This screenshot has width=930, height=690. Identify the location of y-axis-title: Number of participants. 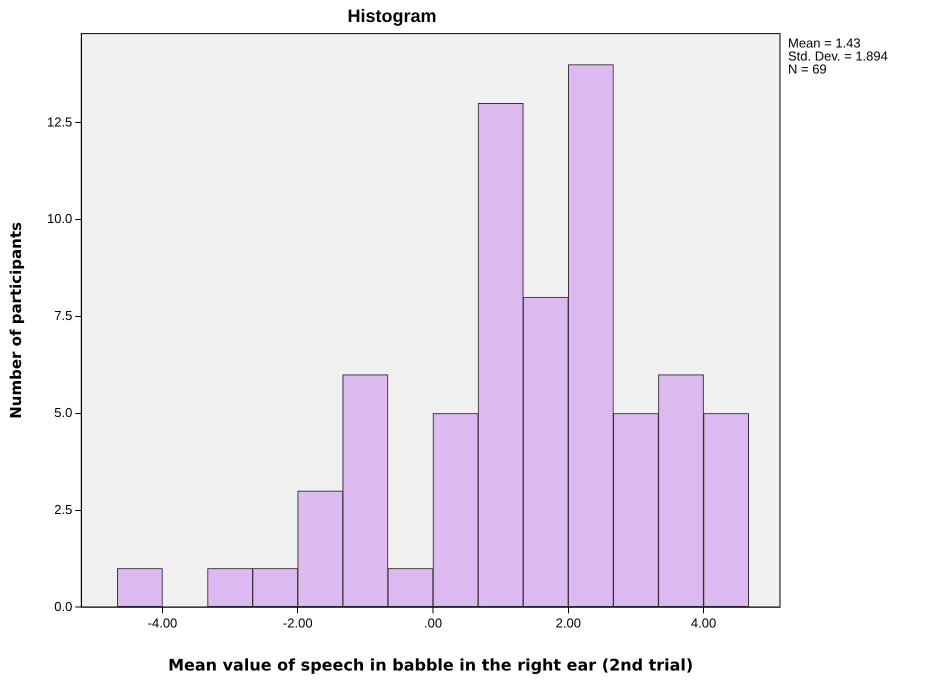
(15, 320).